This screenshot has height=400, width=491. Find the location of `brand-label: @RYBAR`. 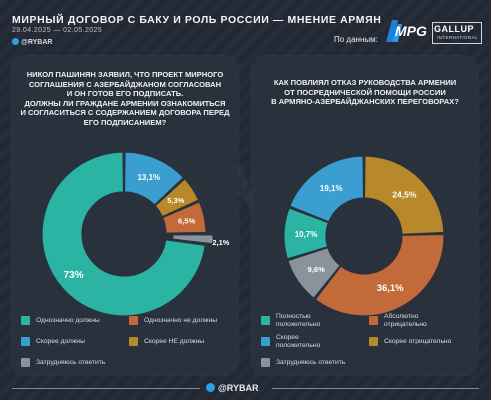

brand-label: @RYBAR is located at coordinates (37, 42).